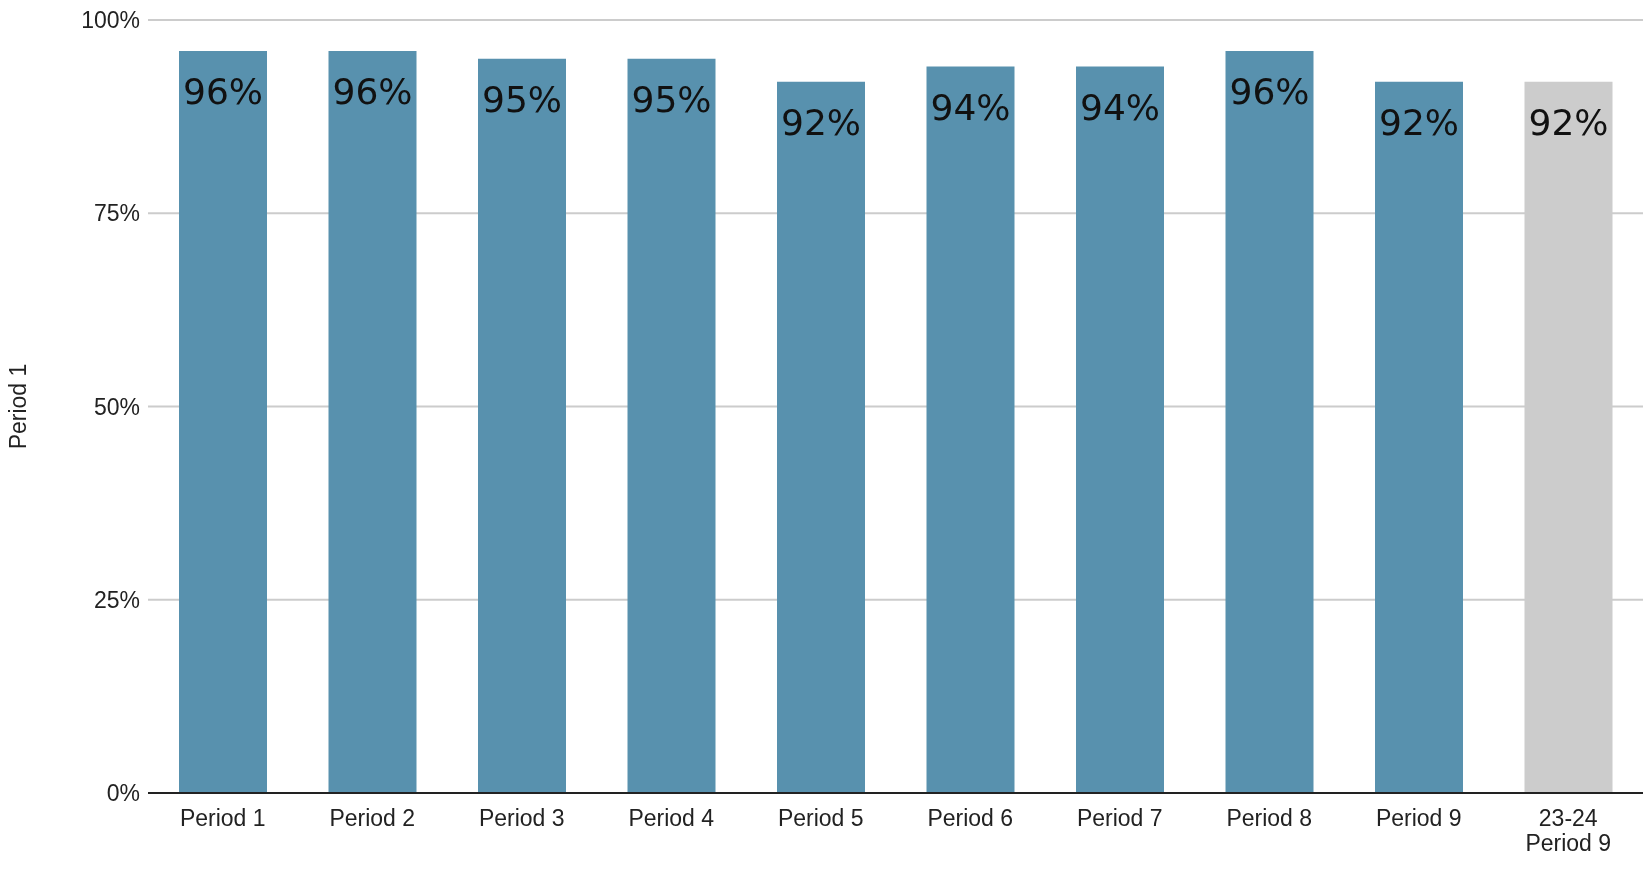  Describe the element at coordinates (1269, 818) in the screenshot. I see `x-tick-label: Period 8` at that location.